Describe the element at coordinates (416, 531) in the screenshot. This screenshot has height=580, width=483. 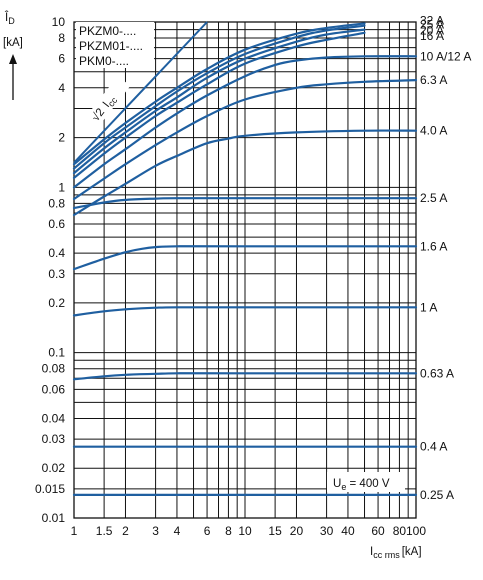
I see `x-tick-label: 100` at that location.